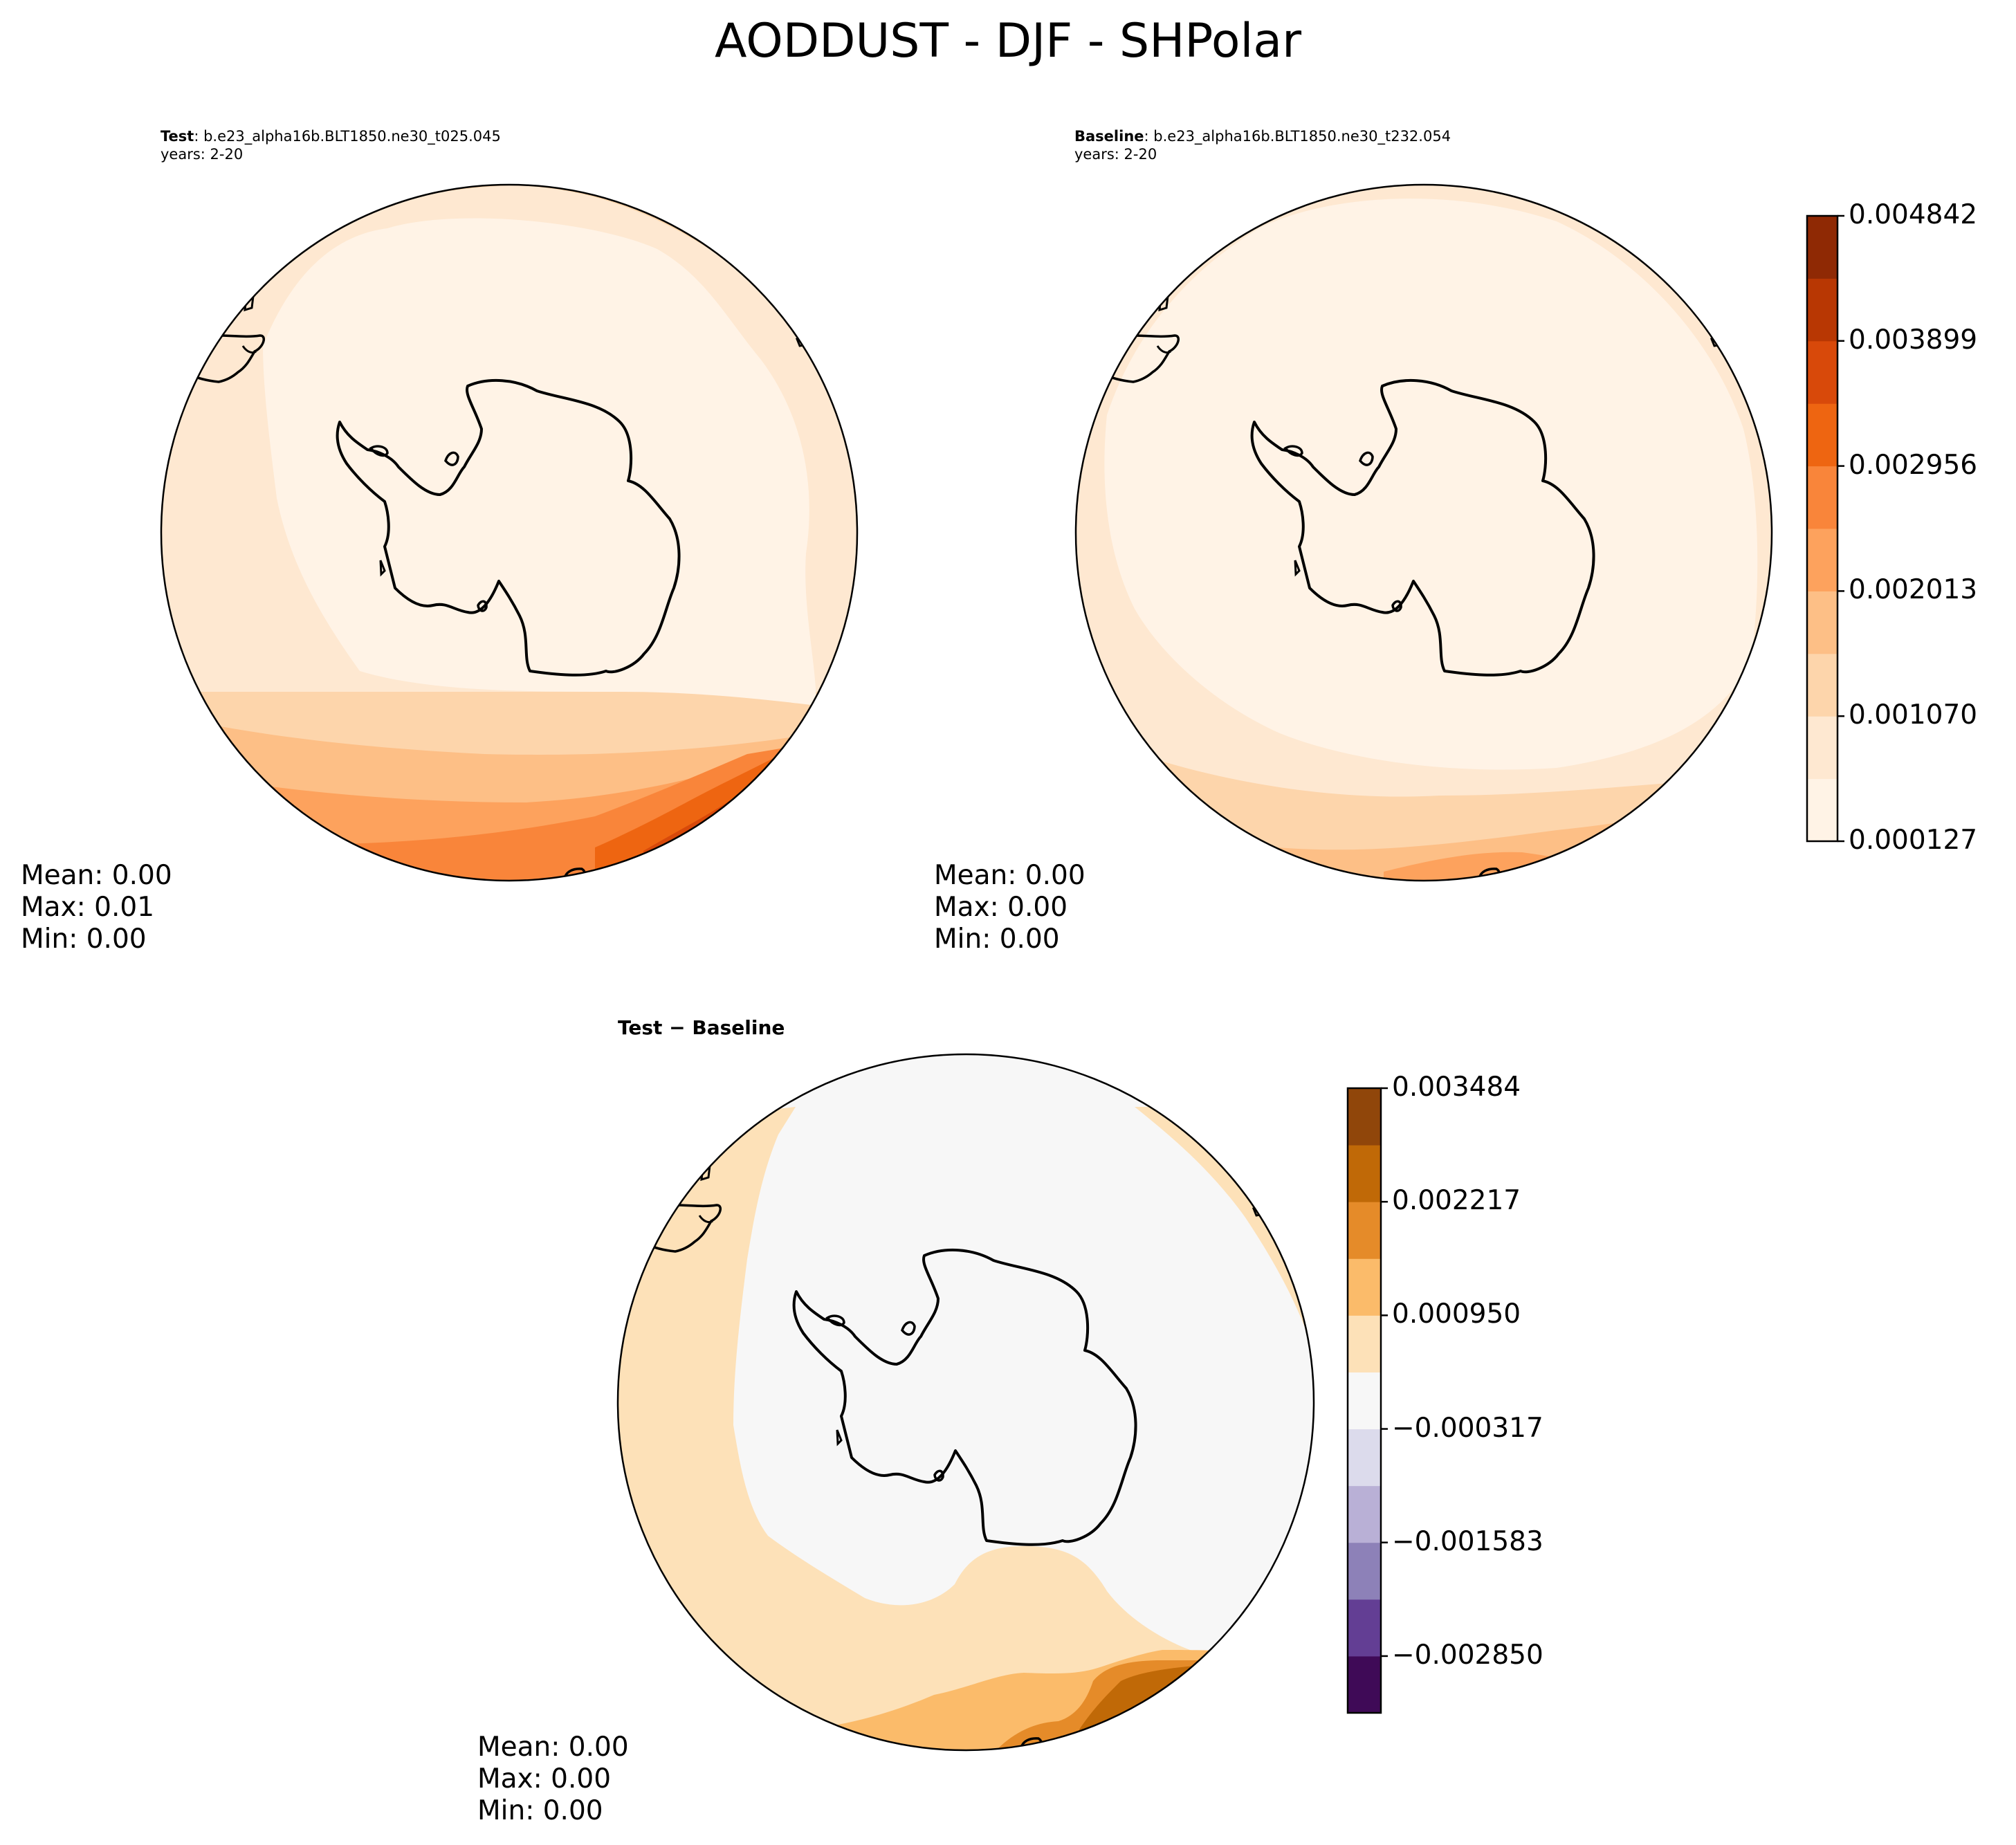 Image resolution: width=2016 pixels, height=1845 pixels. Describe the element at coordinates (202, 154) in the screenshot. I see `test-years: years: 2-20` at that location.